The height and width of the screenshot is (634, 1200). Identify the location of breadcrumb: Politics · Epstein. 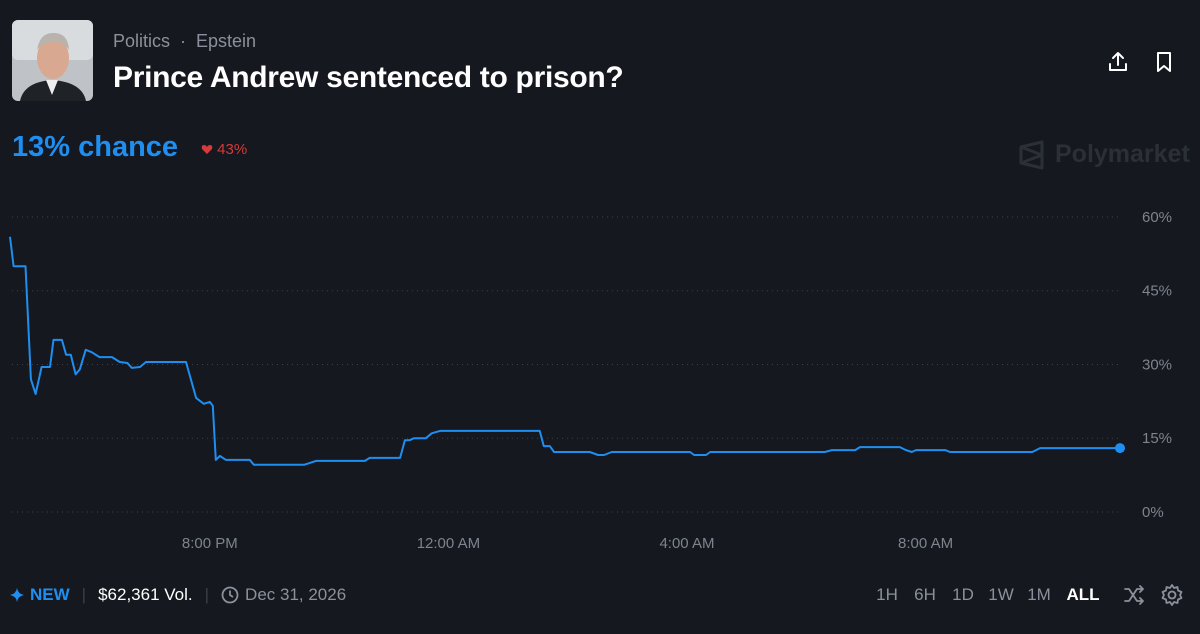
(185, 41).